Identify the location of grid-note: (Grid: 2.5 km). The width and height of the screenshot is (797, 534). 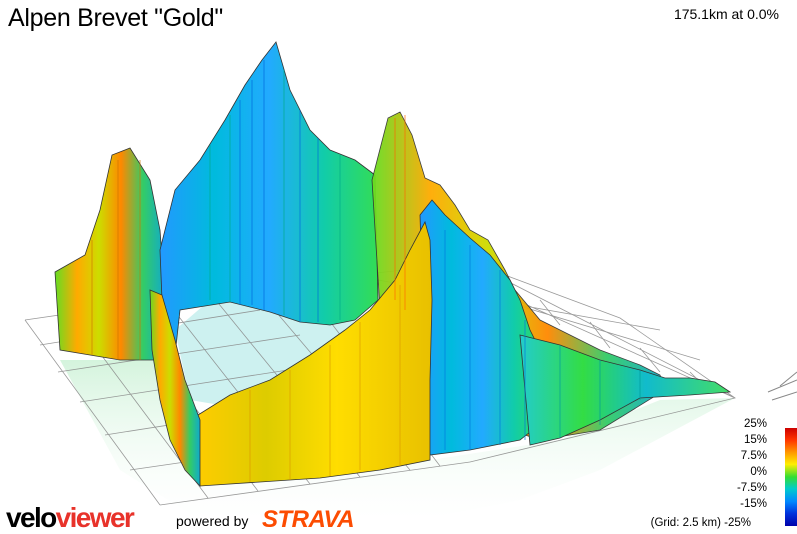
(685, 523).